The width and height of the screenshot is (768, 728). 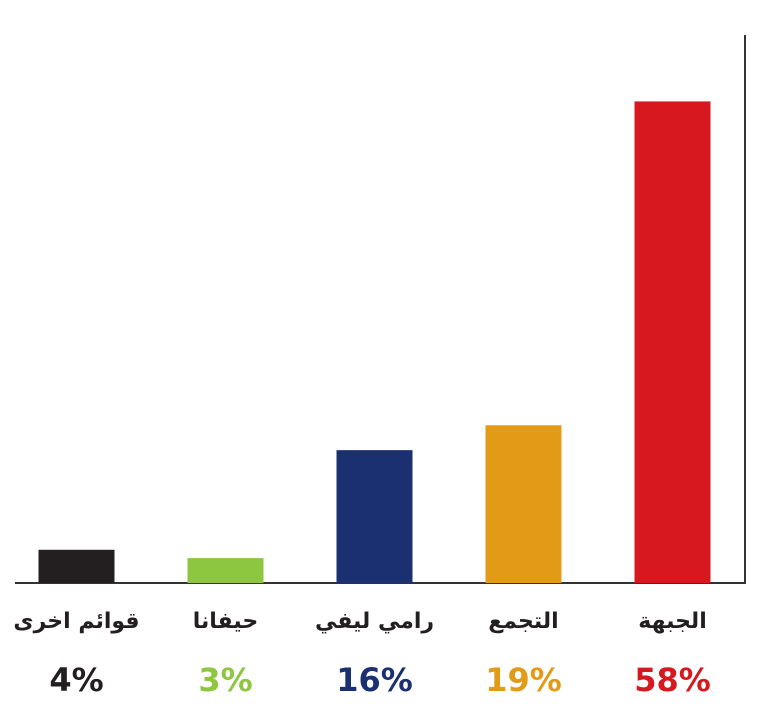 I want to click on value-label: 16%, so click(x=374, y=680).